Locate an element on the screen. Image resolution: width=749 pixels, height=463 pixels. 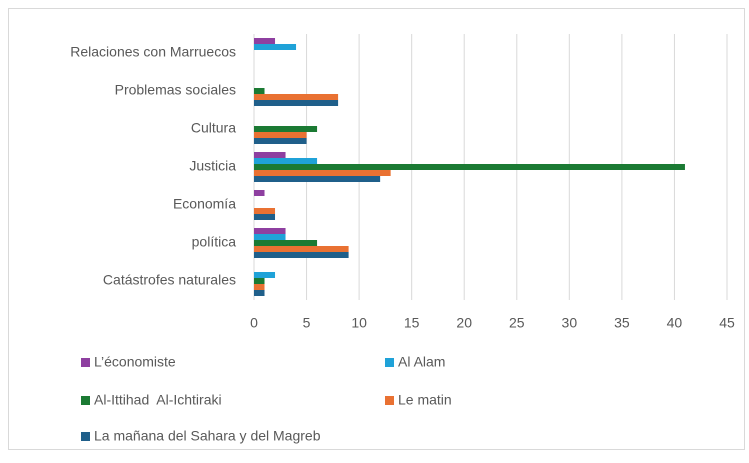
x-tick-label: 40 is located at coordinates (675, 323).